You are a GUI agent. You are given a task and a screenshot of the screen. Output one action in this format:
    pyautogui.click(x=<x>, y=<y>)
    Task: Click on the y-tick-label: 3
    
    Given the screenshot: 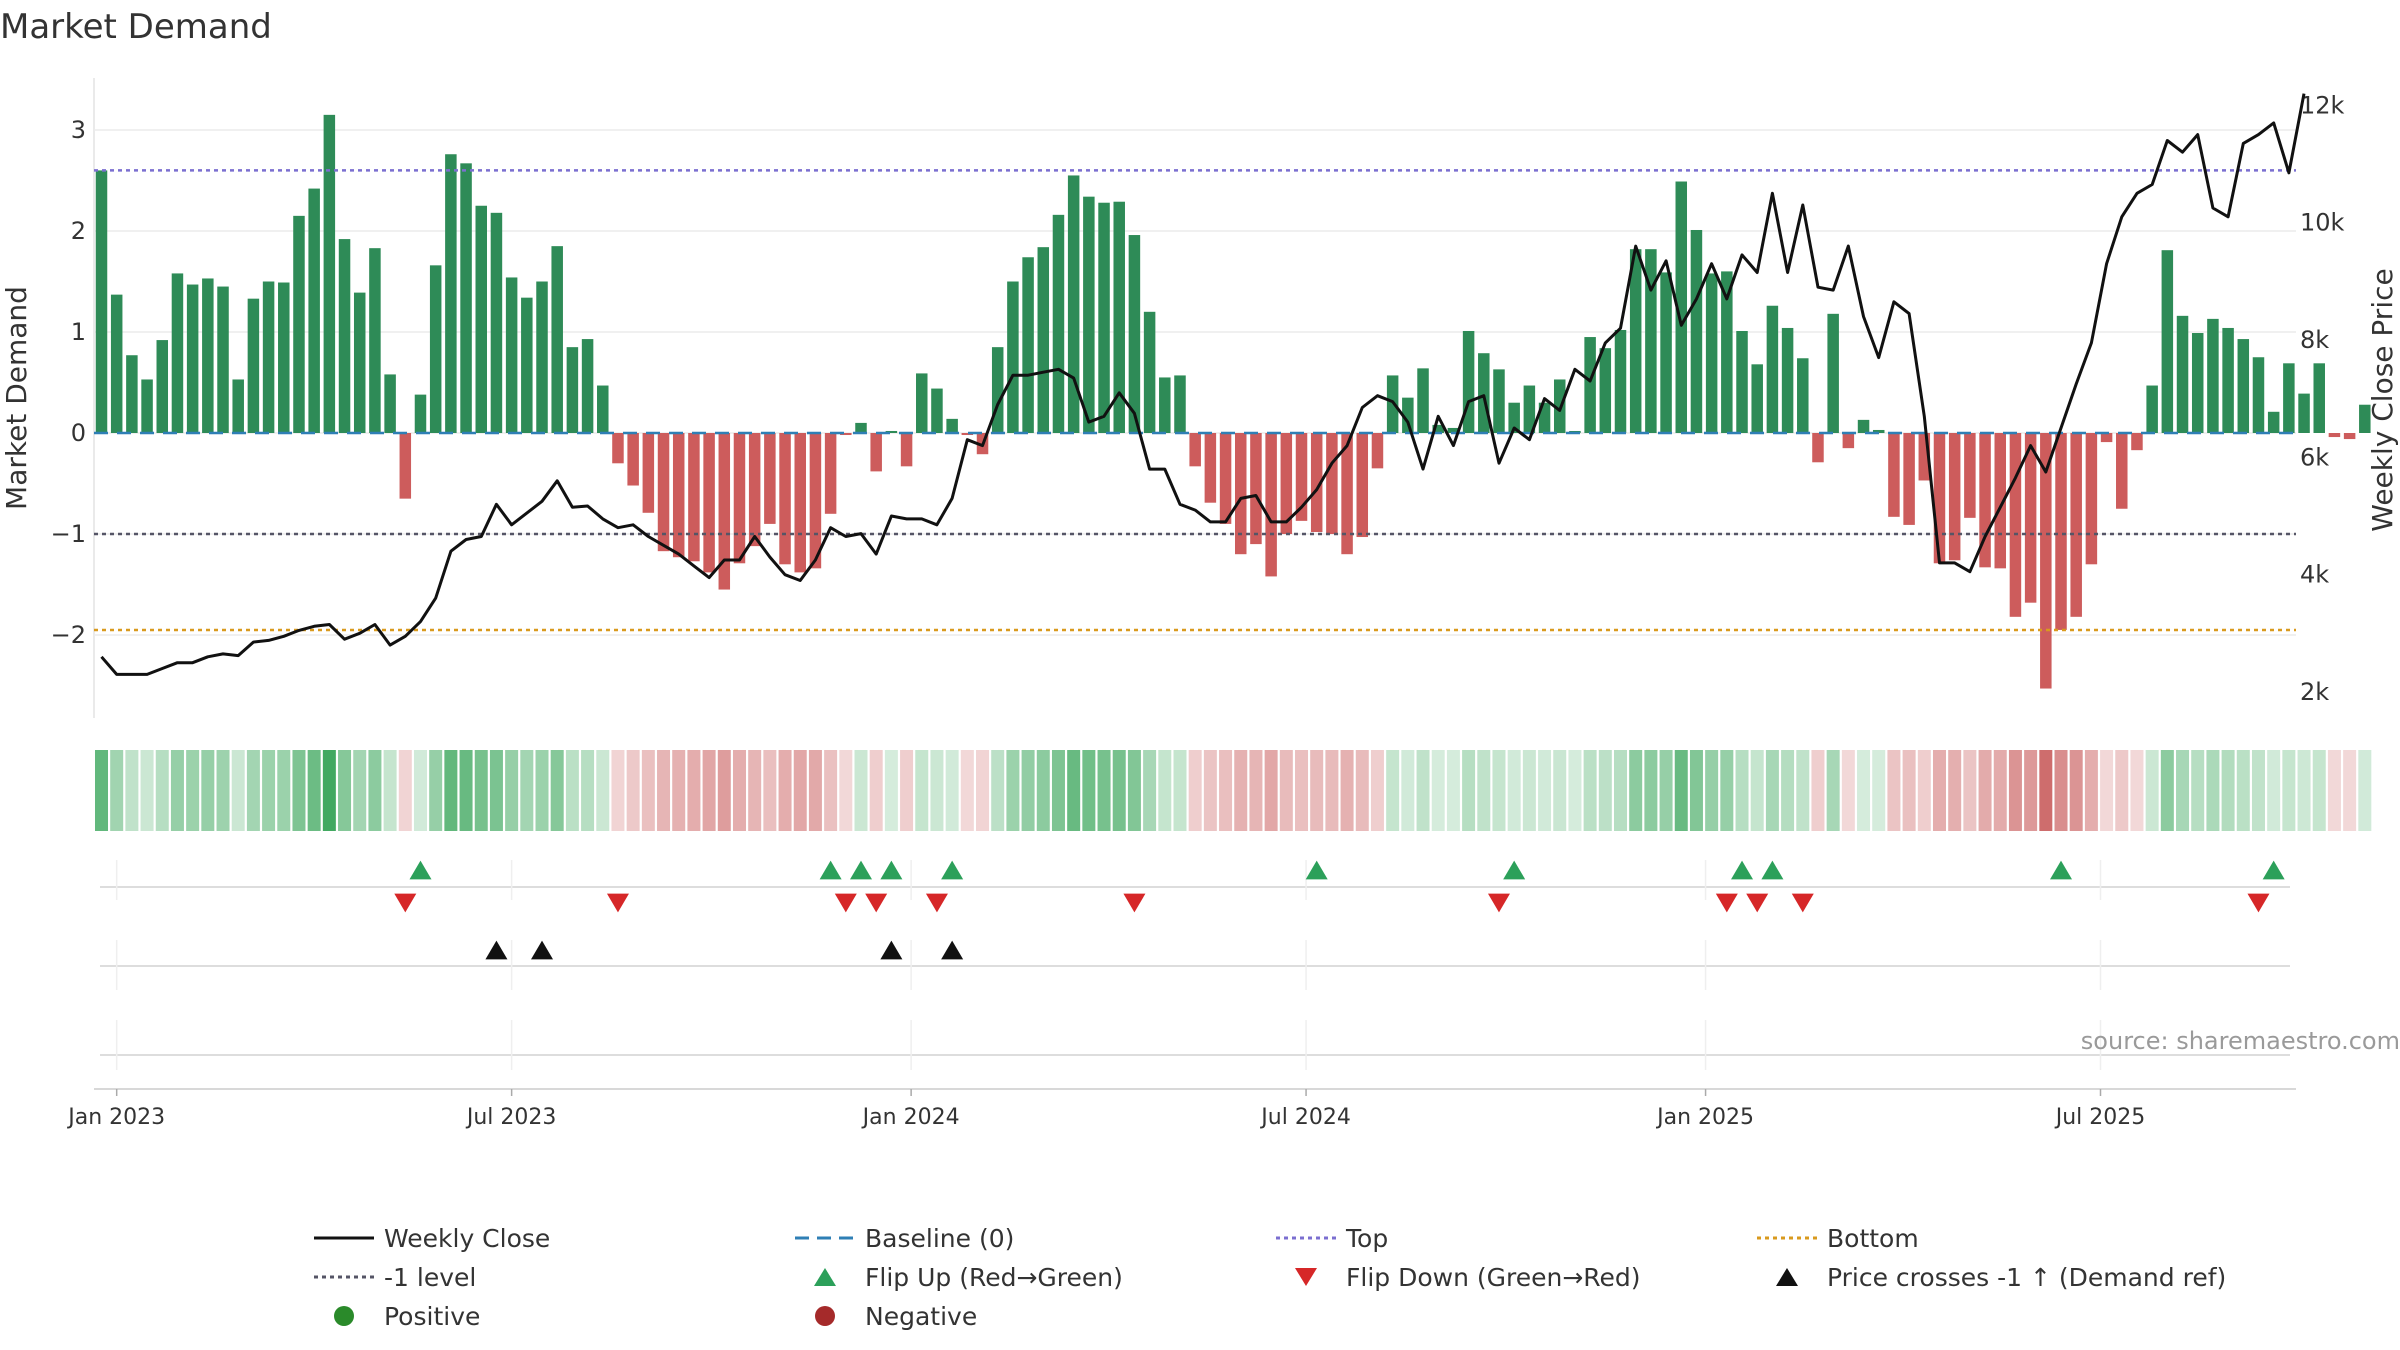 What is the action you would take?
    pyautogui.click(x=78, y=130)
    